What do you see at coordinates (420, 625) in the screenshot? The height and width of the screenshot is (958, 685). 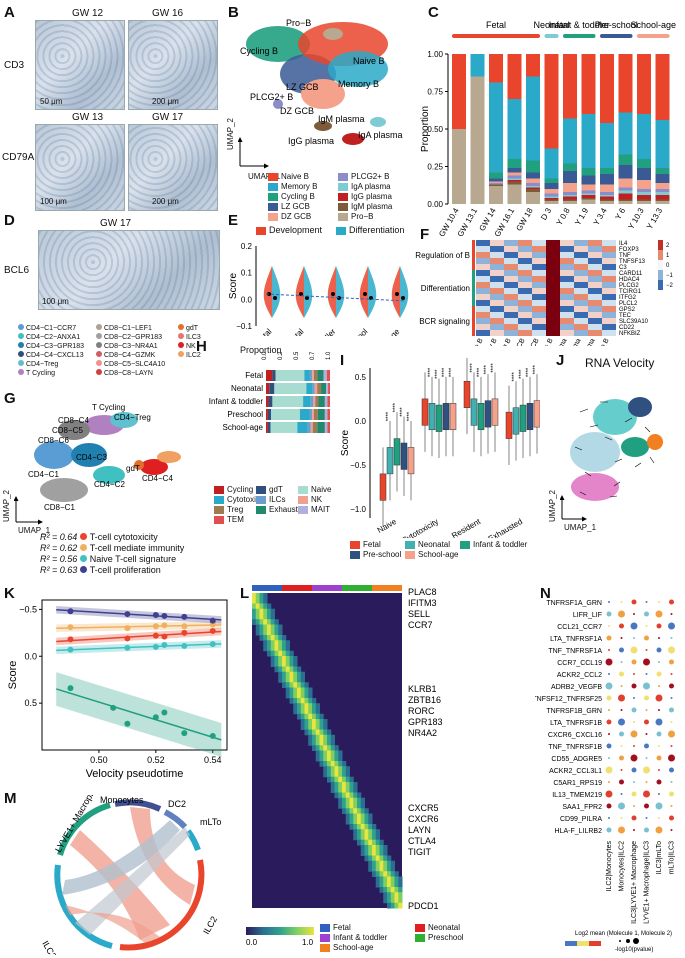 I see `gene-label: CCR7` at bounding box center [420, 625].